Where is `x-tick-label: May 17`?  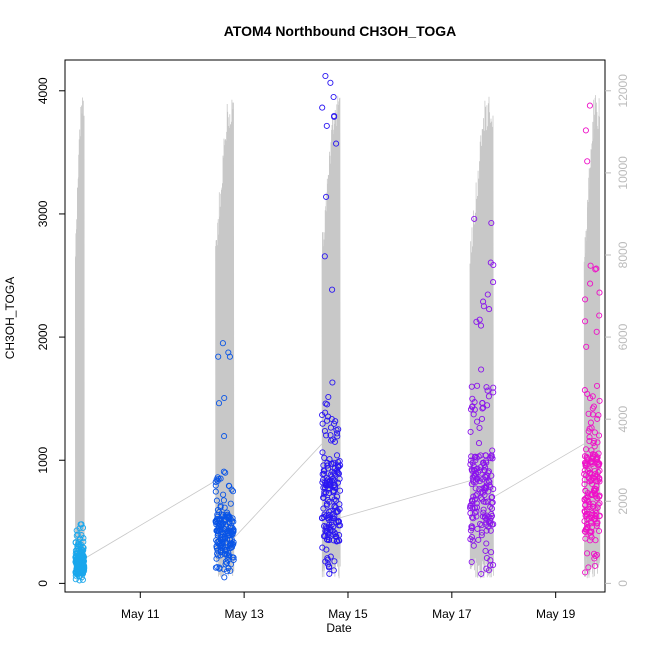 x-tick-label: May 17 is located at coordinates (452, 614).